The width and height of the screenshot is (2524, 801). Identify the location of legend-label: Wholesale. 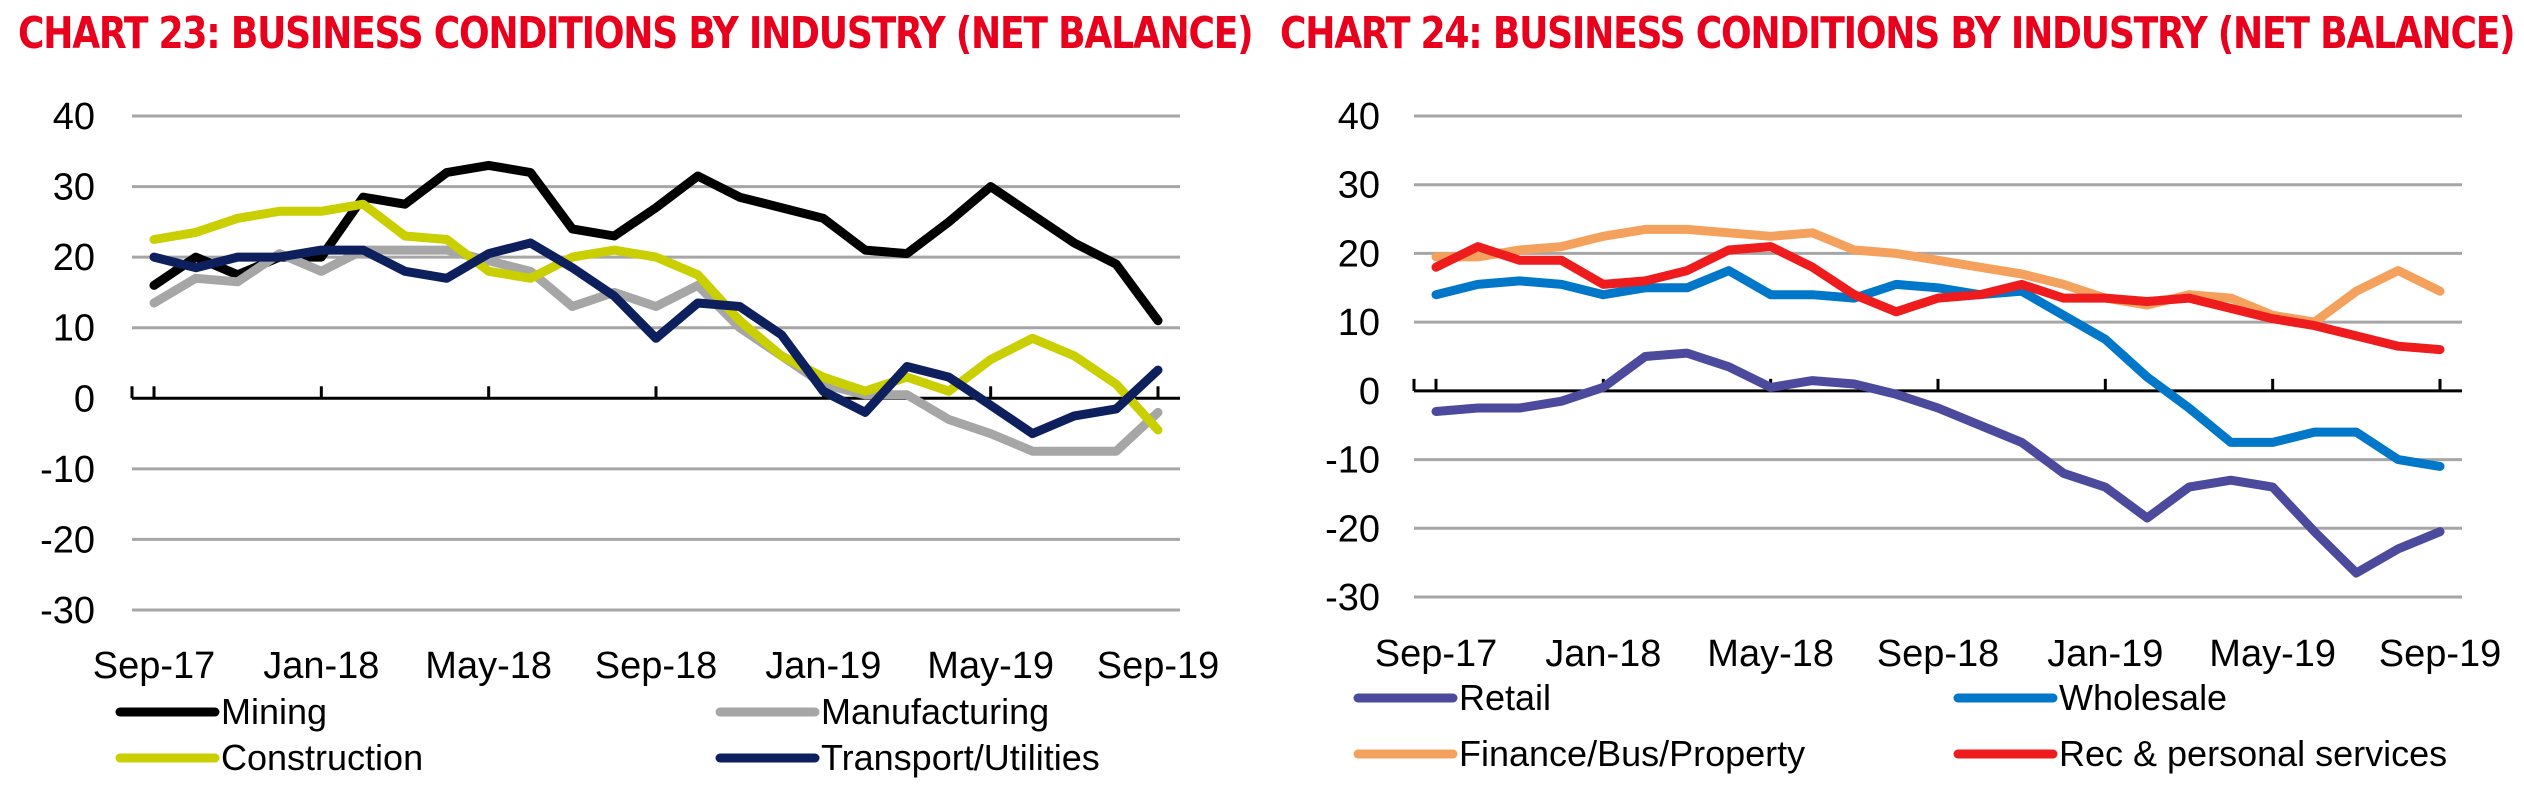
(2143, 697).